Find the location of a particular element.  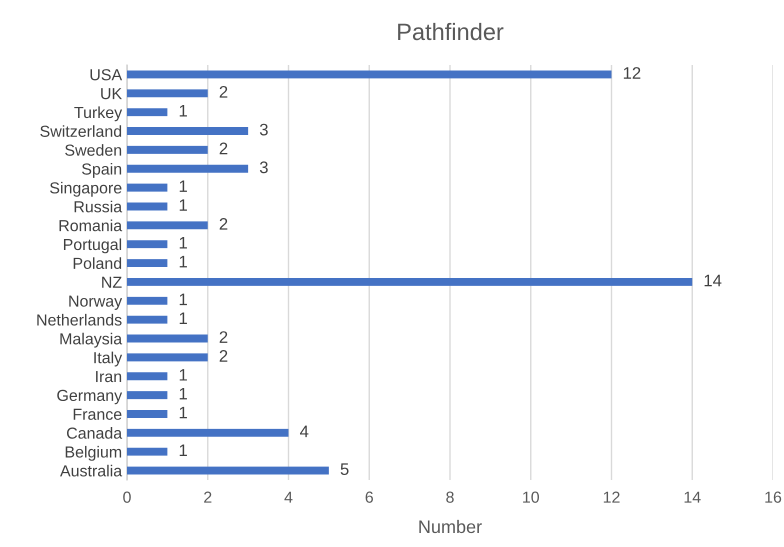

y-tick-label: Germany is located at coordinates (89, 397).